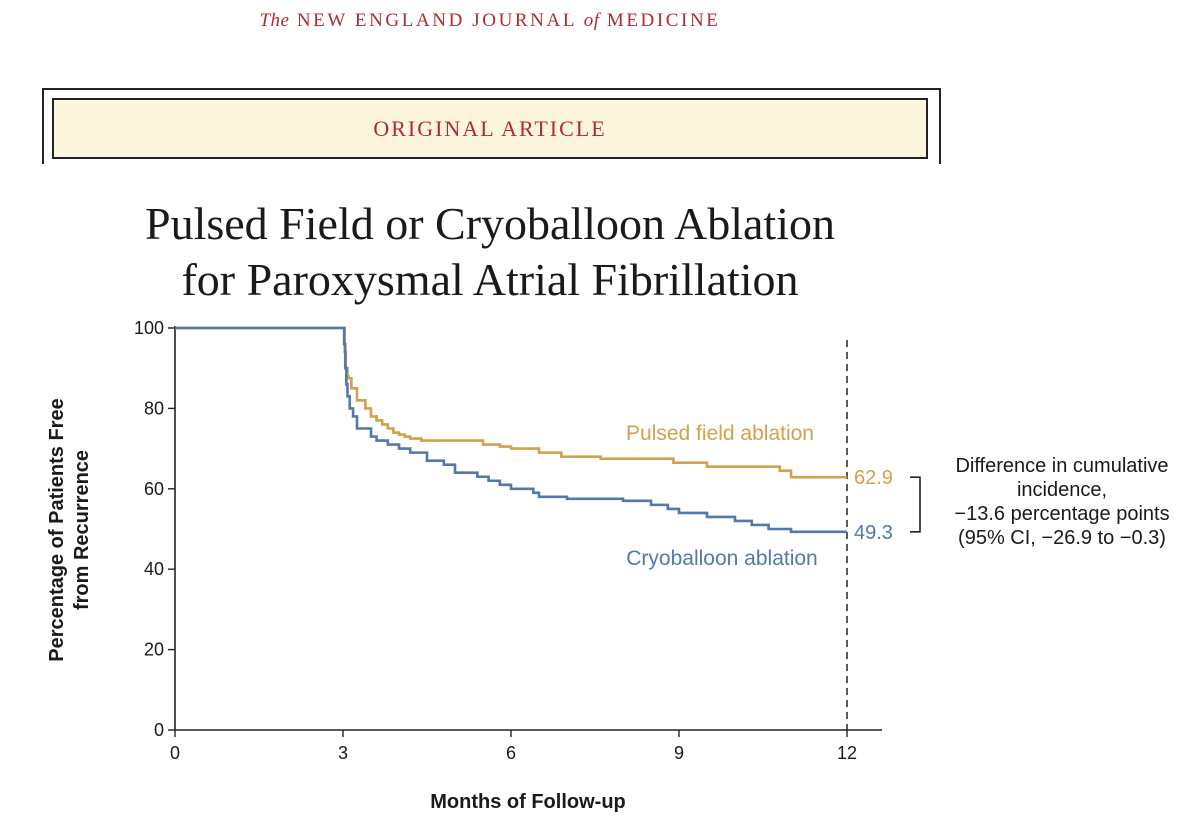  Describe the element at coordinates (1062, 538) in the screenshot. I see `difference-annotation-line4: (95% CI, −26.9 to −0.3)` at that location.